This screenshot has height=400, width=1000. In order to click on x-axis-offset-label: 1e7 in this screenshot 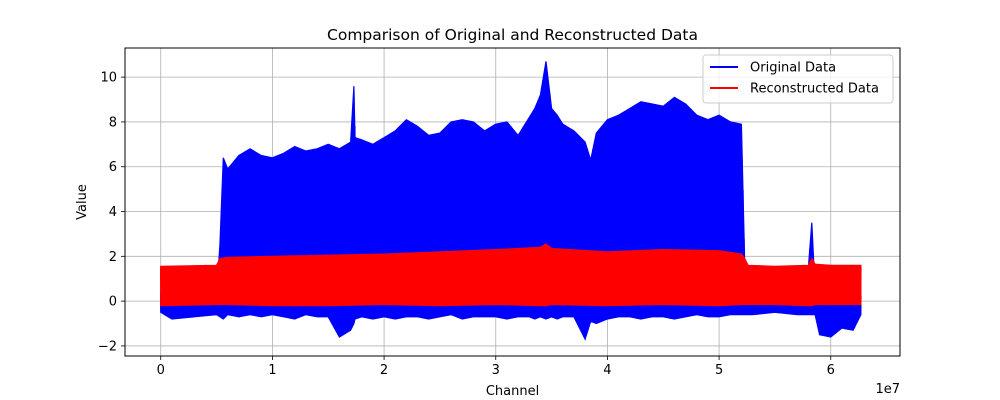, I will do `click(887, 389)`.